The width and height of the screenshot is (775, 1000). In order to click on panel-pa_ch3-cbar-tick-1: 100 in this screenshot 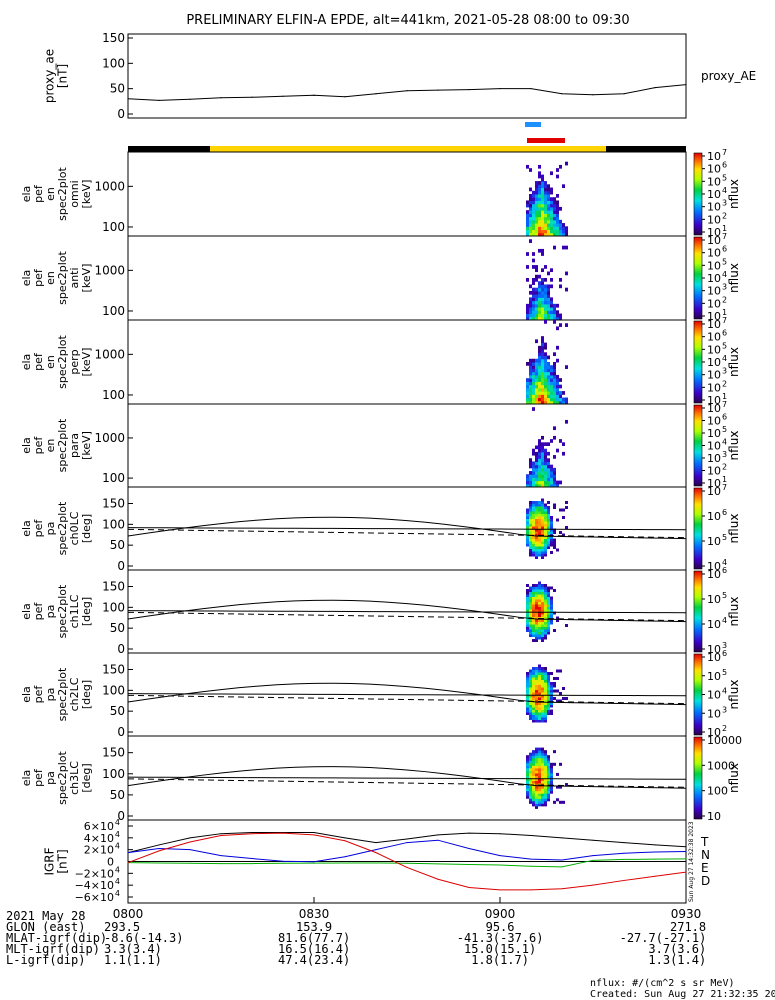, I will do `click(717, 791)`.